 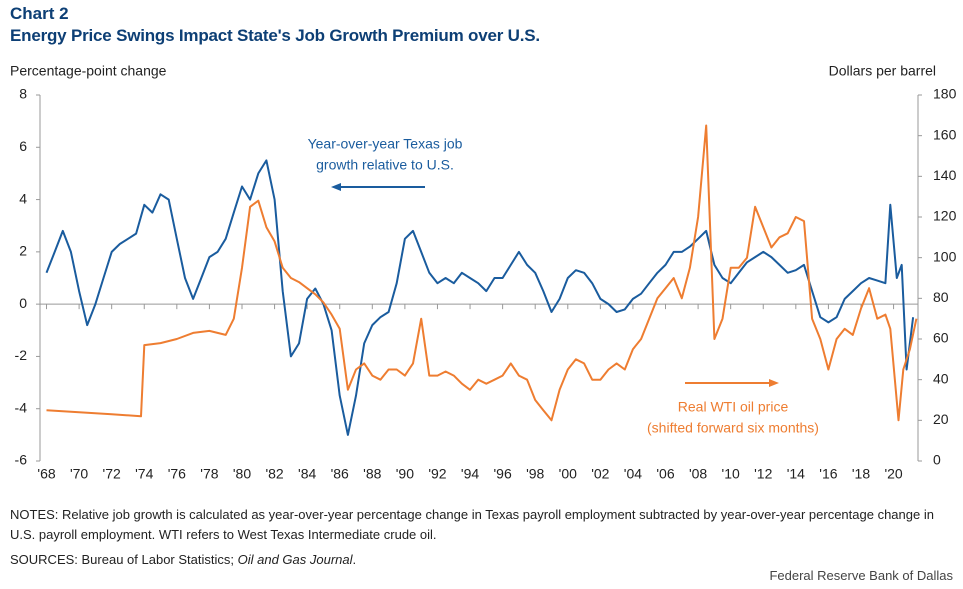 I want to click on x-tick-label: '10, so click(x=731, y=474).